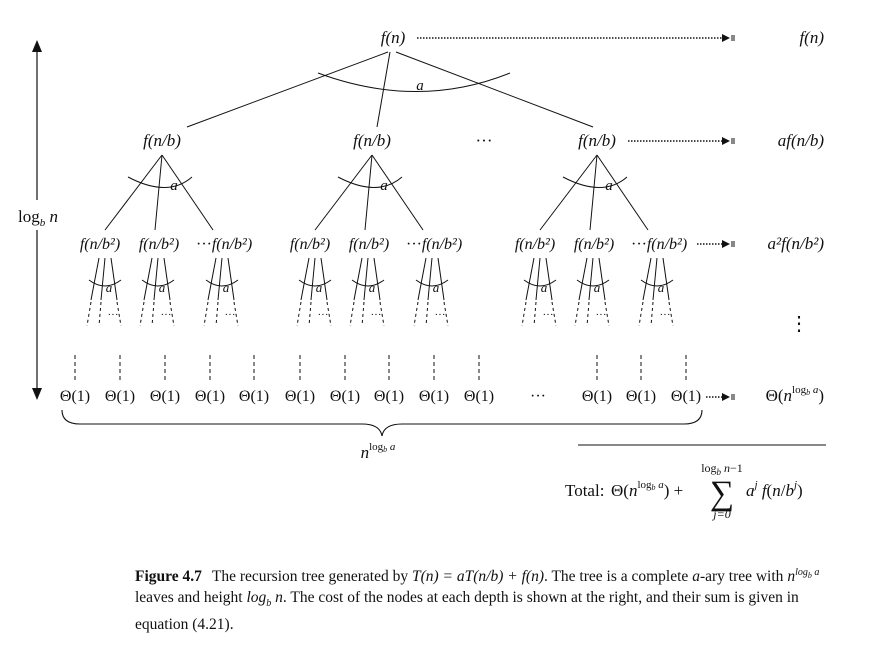 The image size is (882, 650). I want to click on leaves-count-label: nlogb a, so click(378, 451).